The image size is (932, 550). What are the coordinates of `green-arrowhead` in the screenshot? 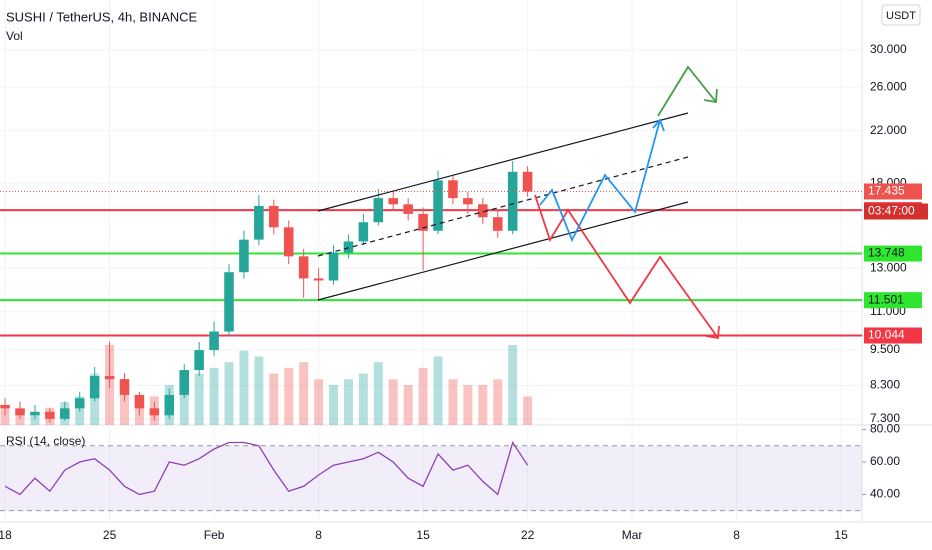 It's located at (710, 96).